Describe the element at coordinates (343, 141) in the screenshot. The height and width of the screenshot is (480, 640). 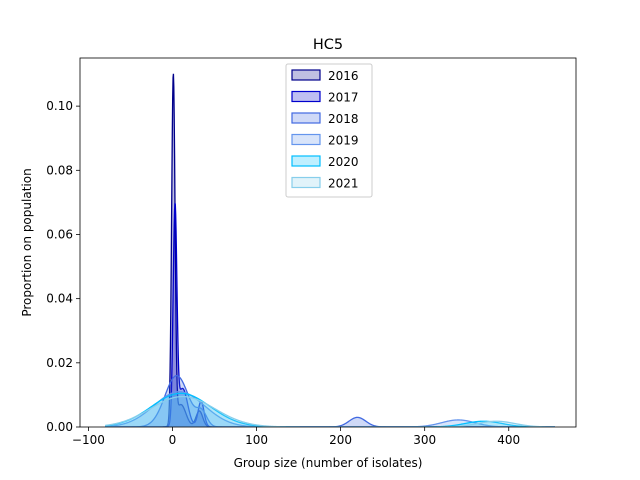
I see `legend-label: 2019` at that location.